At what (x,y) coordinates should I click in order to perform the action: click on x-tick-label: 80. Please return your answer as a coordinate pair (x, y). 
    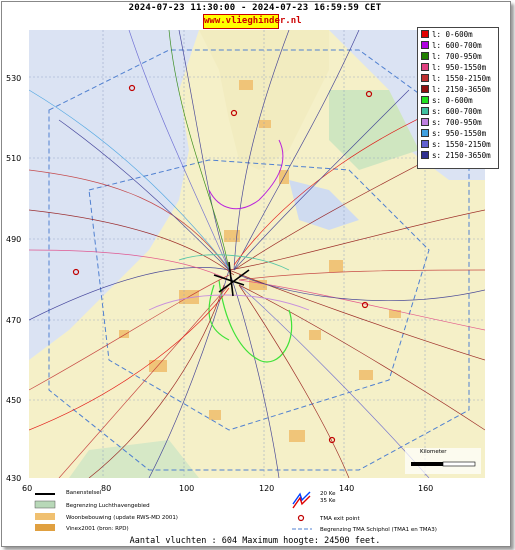
    Looking at the image, I should click on (106, 488).